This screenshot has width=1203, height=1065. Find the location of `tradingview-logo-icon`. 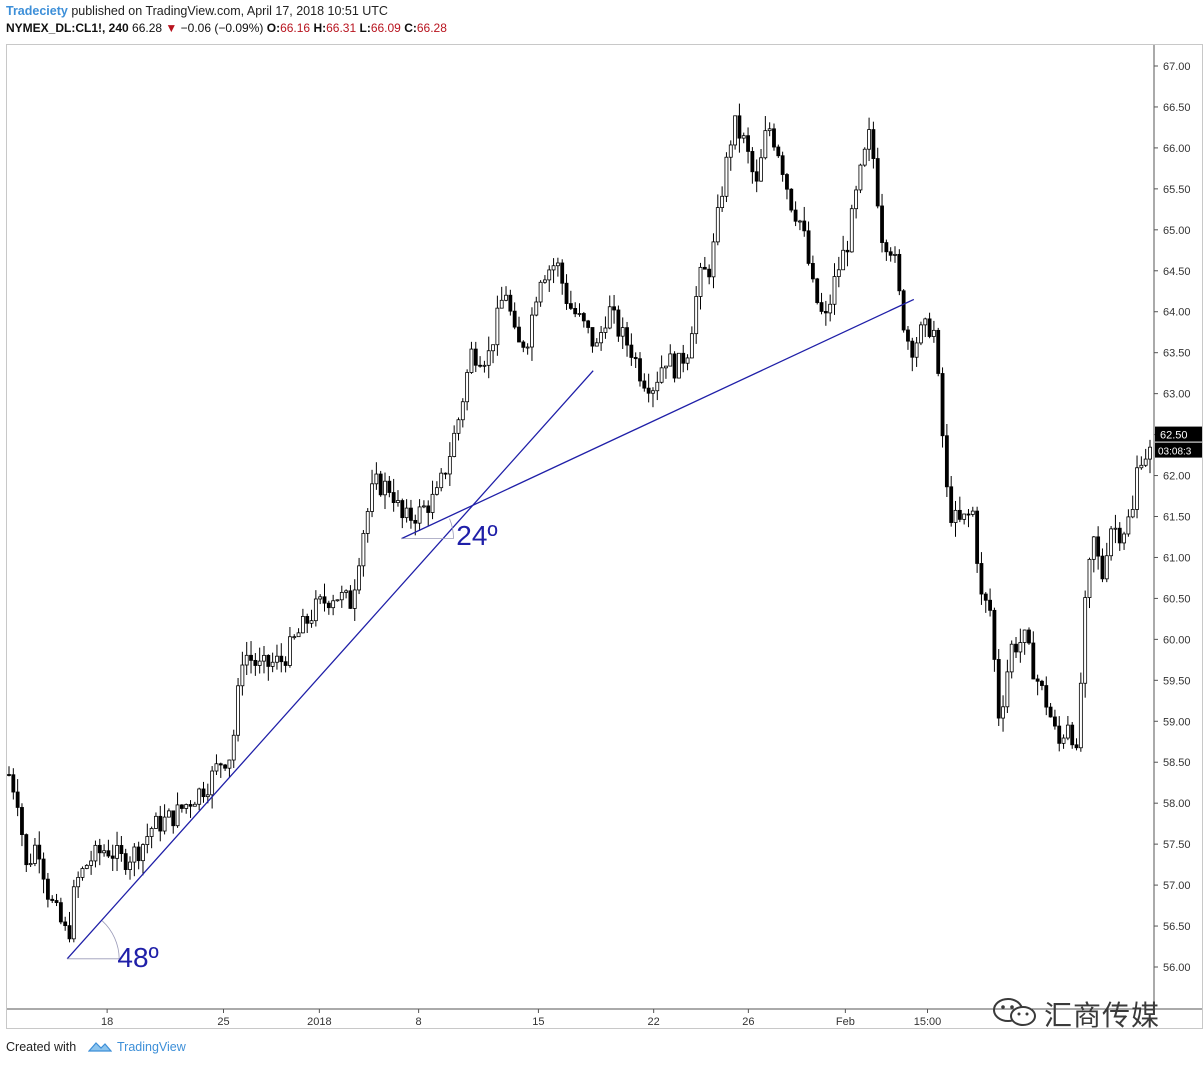

tradingview-logo-icon is located at coordinates (100, 1046).